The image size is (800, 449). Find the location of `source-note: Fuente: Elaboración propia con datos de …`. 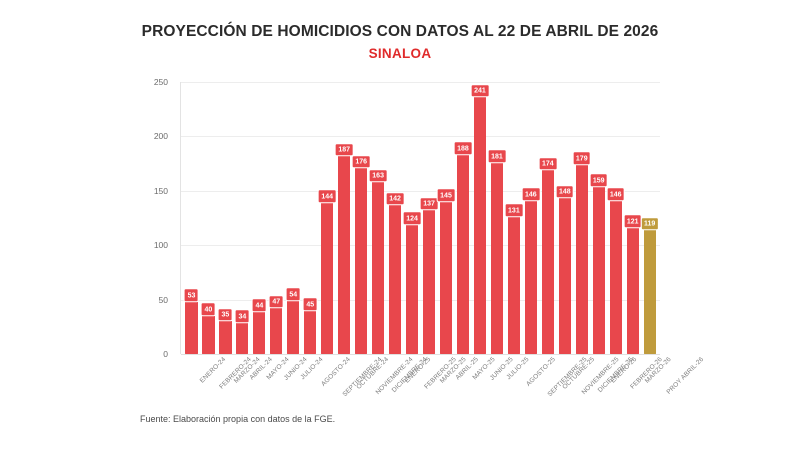

source-note: Fuente: Elaboración propia con datos de … is located at coordinates (238, 419).